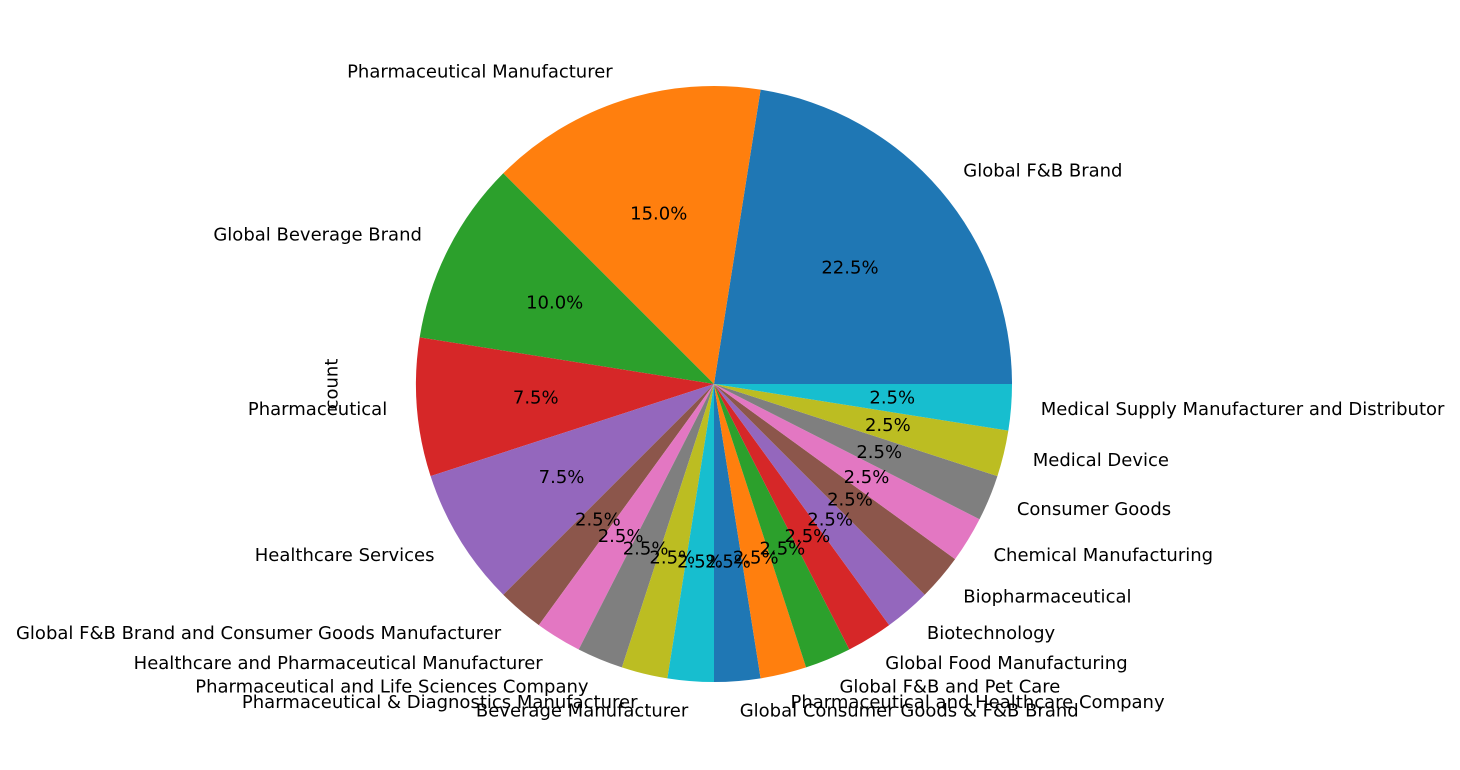 The image size is (1460, 770). What do you see at coordinates (554, 302) in the screenshot?
I see `slice-percentage: 10.0%` at bounding box center [554, 302].